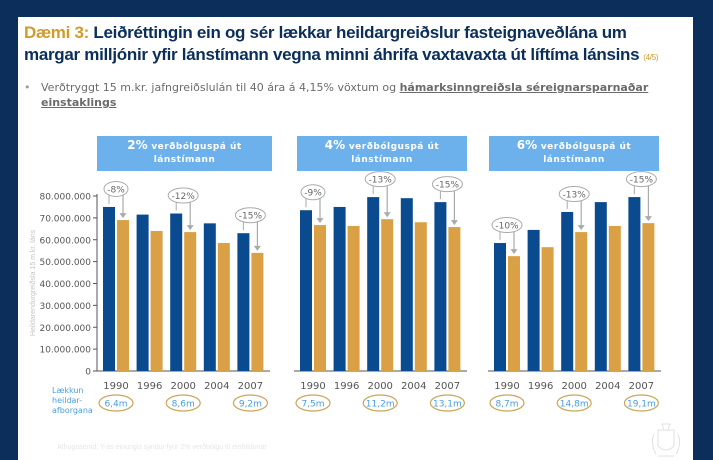 Image resolution: width=713 pixels, height=460 pixels. I want to click on reduction-value: 9,2m, so click(250, 405).